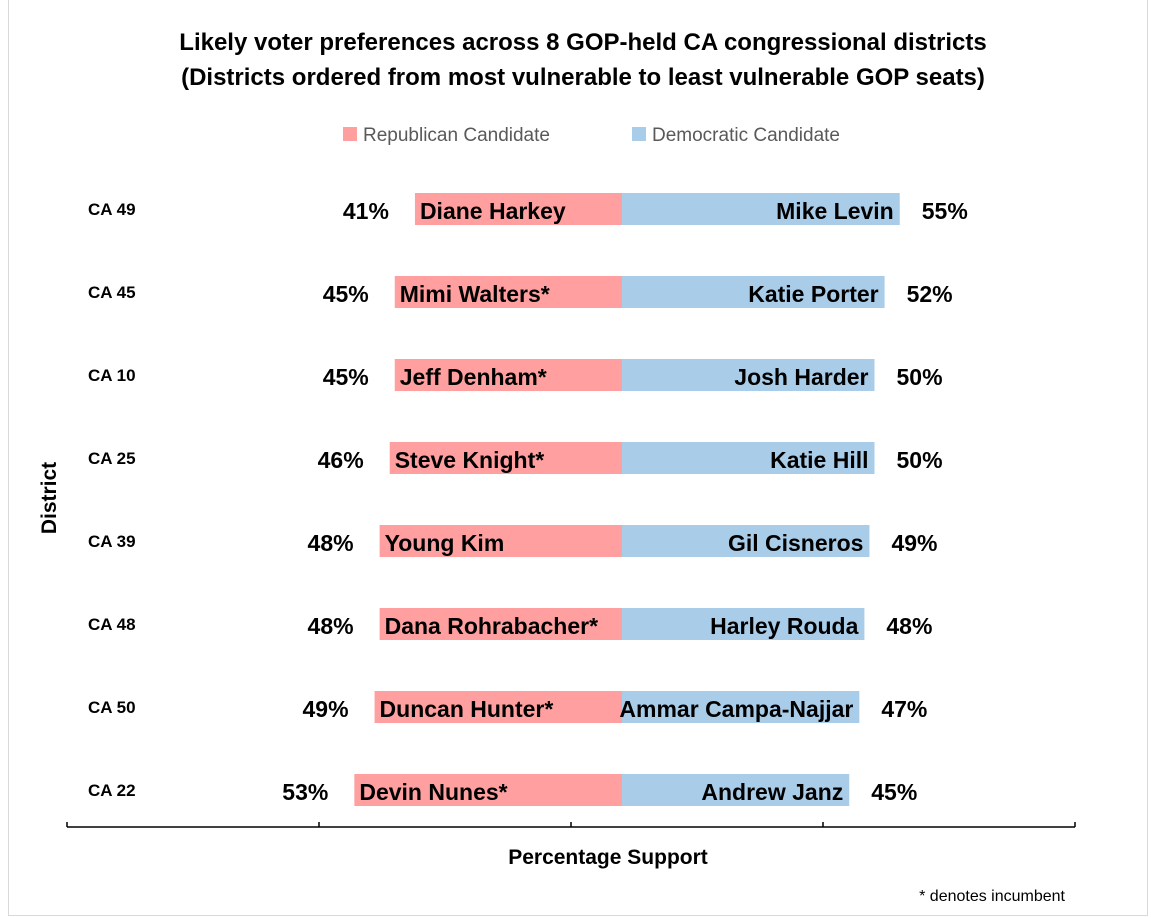  I want to click on republican-percent-label: 53%, so click(305, 792).